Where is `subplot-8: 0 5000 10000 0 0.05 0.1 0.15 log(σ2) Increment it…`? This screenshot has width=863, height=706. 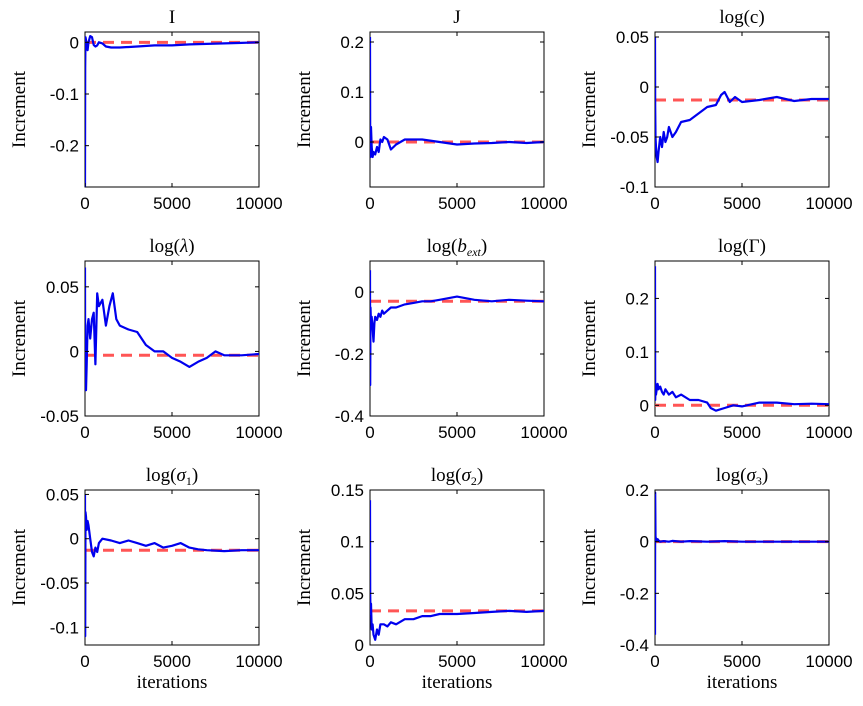 subplot-8: 0 5000 10000 0 0.05 0.1 0.15 log(σ2) Increment it… is located at coordinates (431, 579).